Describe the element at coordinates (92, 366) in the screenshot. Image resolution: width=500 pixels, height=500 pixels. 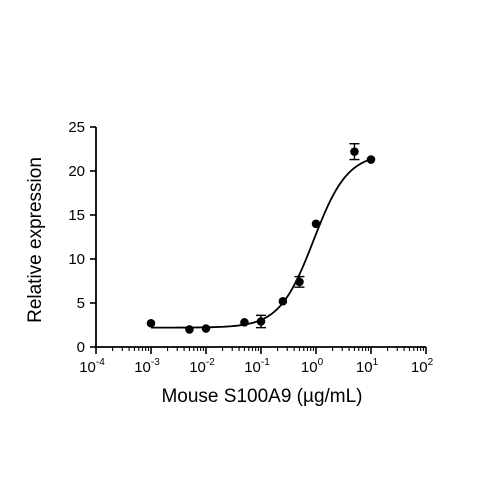
I see `x-tick-label: 10⁻⁴` at that location.